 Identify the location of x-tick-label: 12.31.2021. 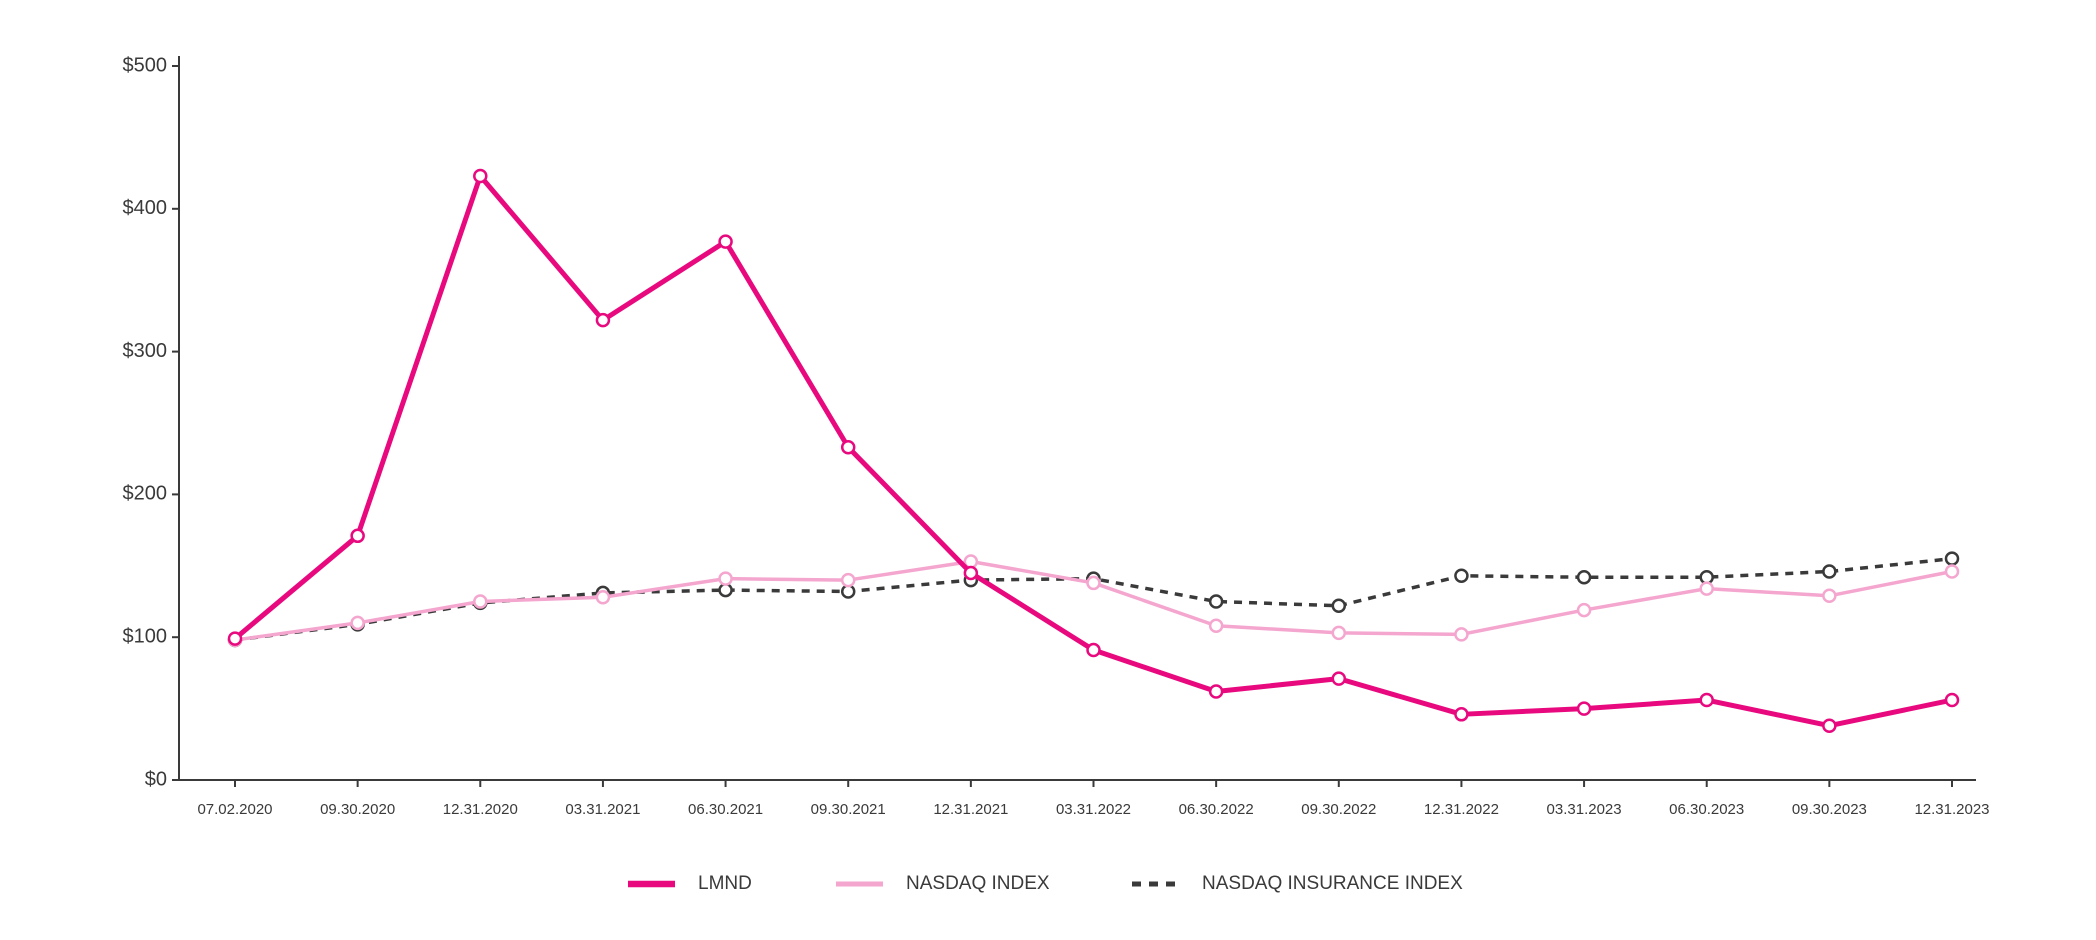
(970, 809).